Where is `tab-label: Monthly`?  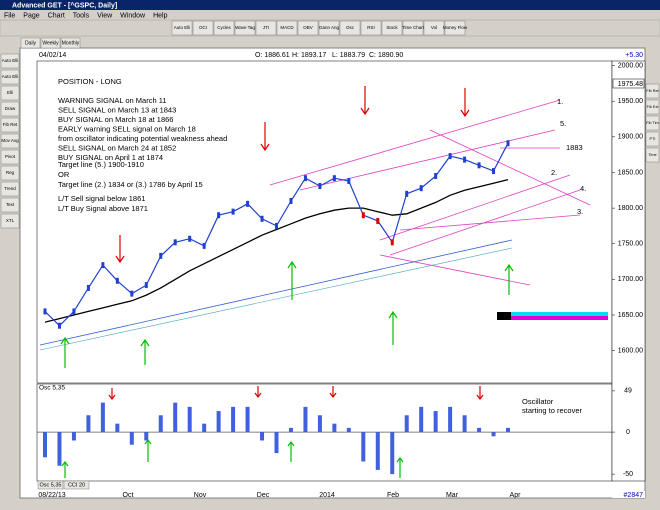
tab-label: Monthly is located at coordinates (71, 43).